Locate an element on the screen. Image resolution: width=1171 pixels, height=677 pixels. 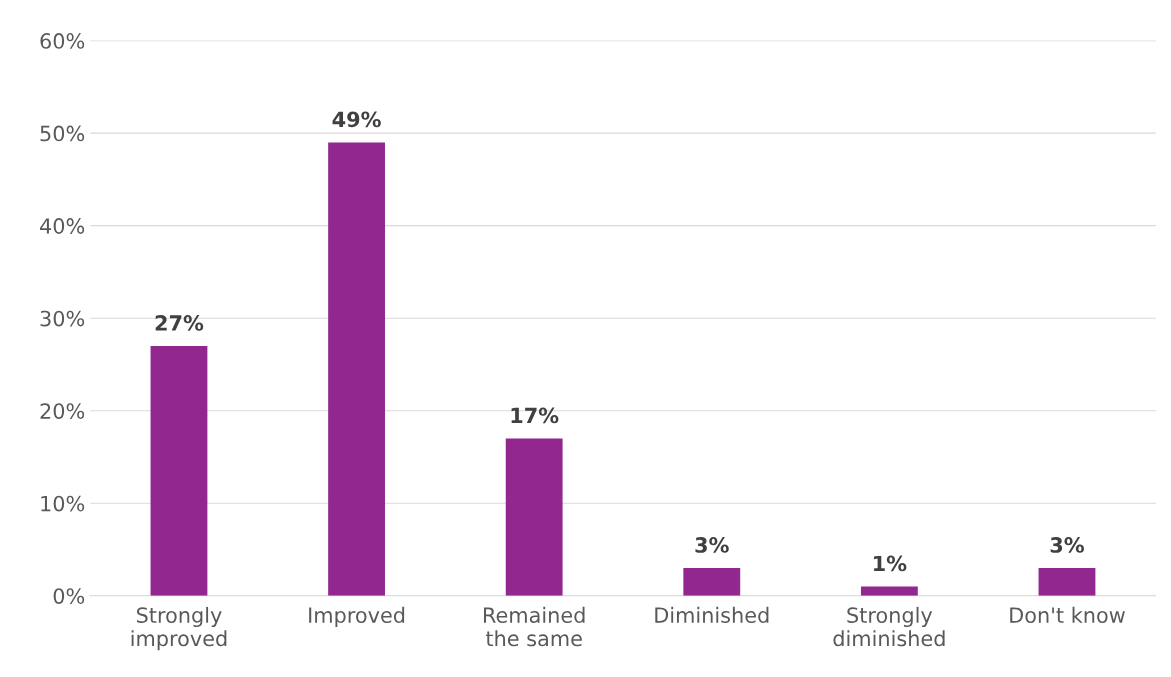
x-tick-label: Don't know is located at coordinates (1067, 614).